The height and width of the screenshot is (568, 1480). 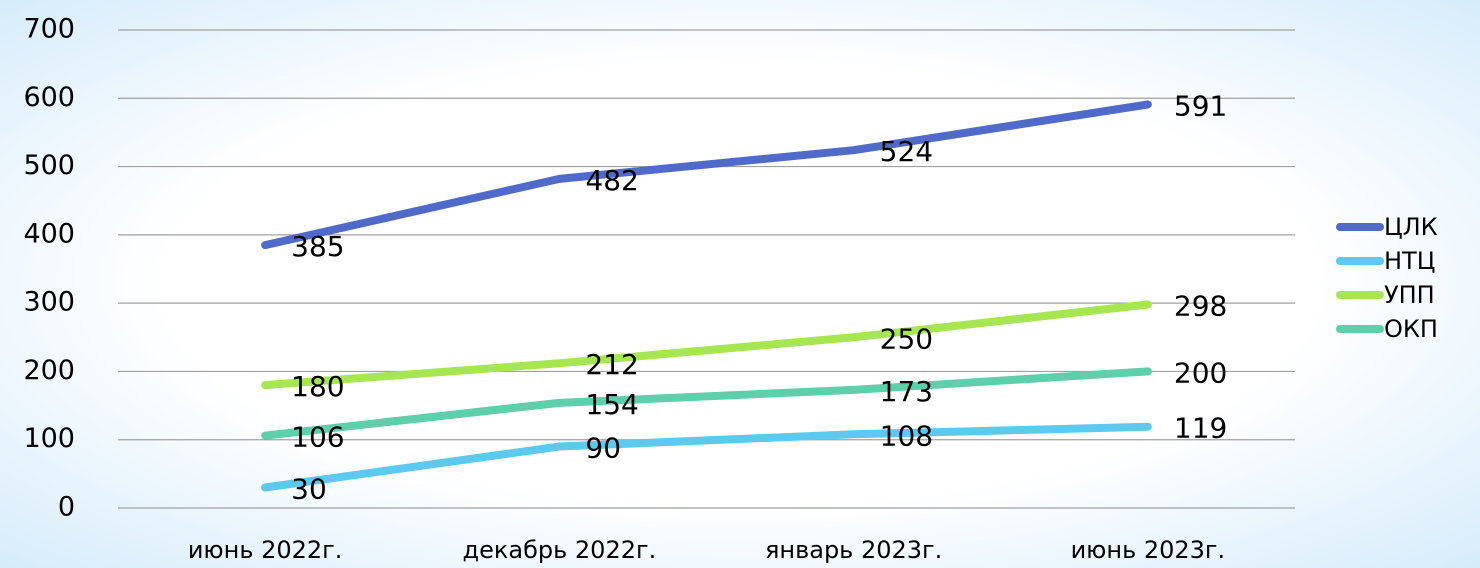 What do you see at coordinates (560, 550) in the screenshot?
I see `x-tick-label: декабрь 2022г.` at bounding box center [560, 550].